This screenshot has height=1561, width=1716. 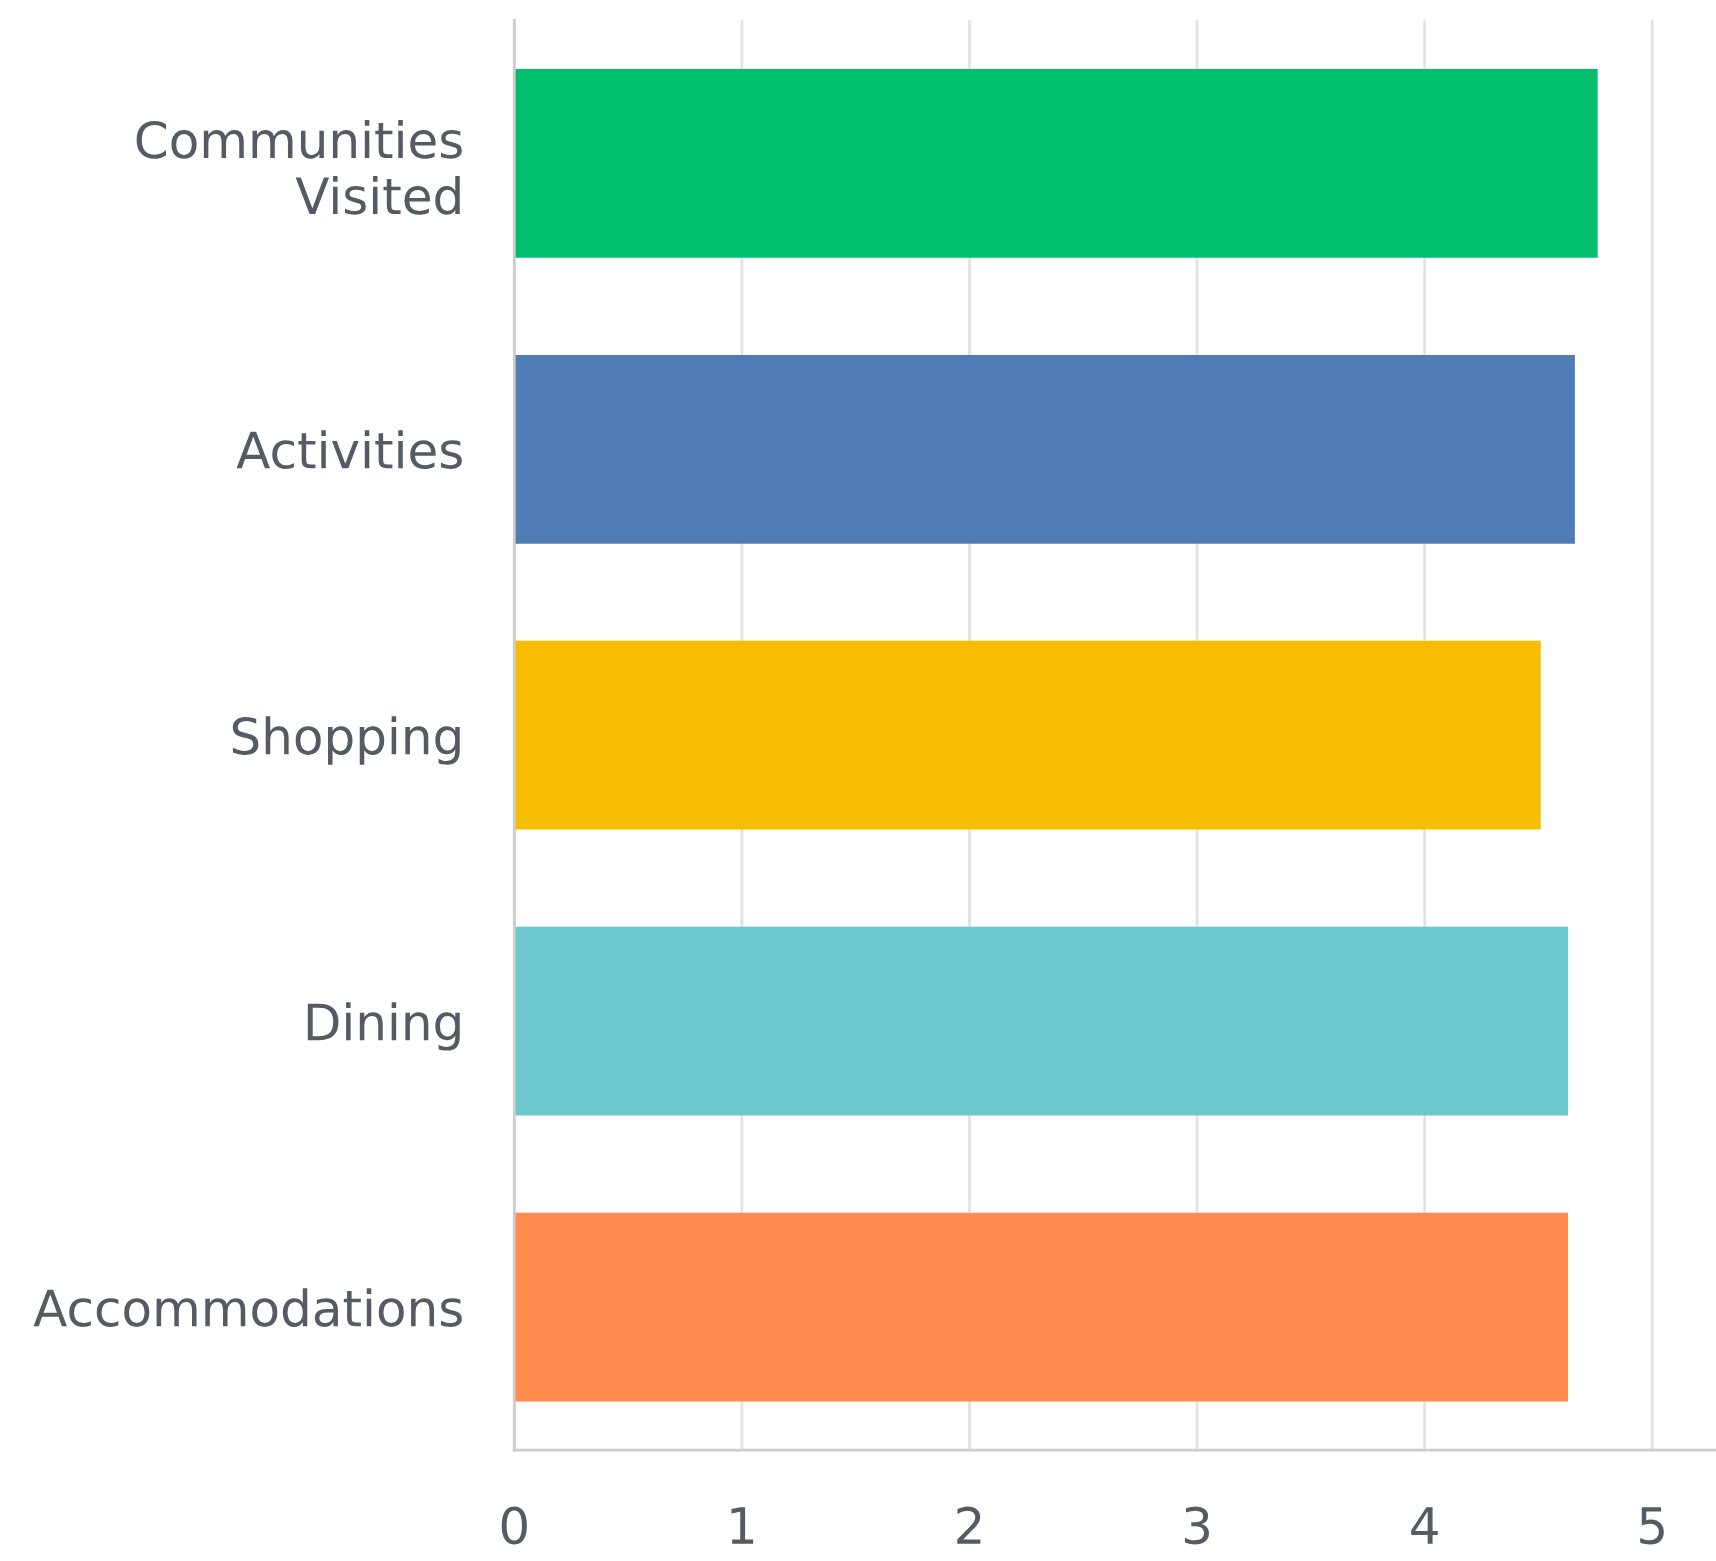 I want to click on y-tick-label: Accommodations, so click(x=247, y=1307).